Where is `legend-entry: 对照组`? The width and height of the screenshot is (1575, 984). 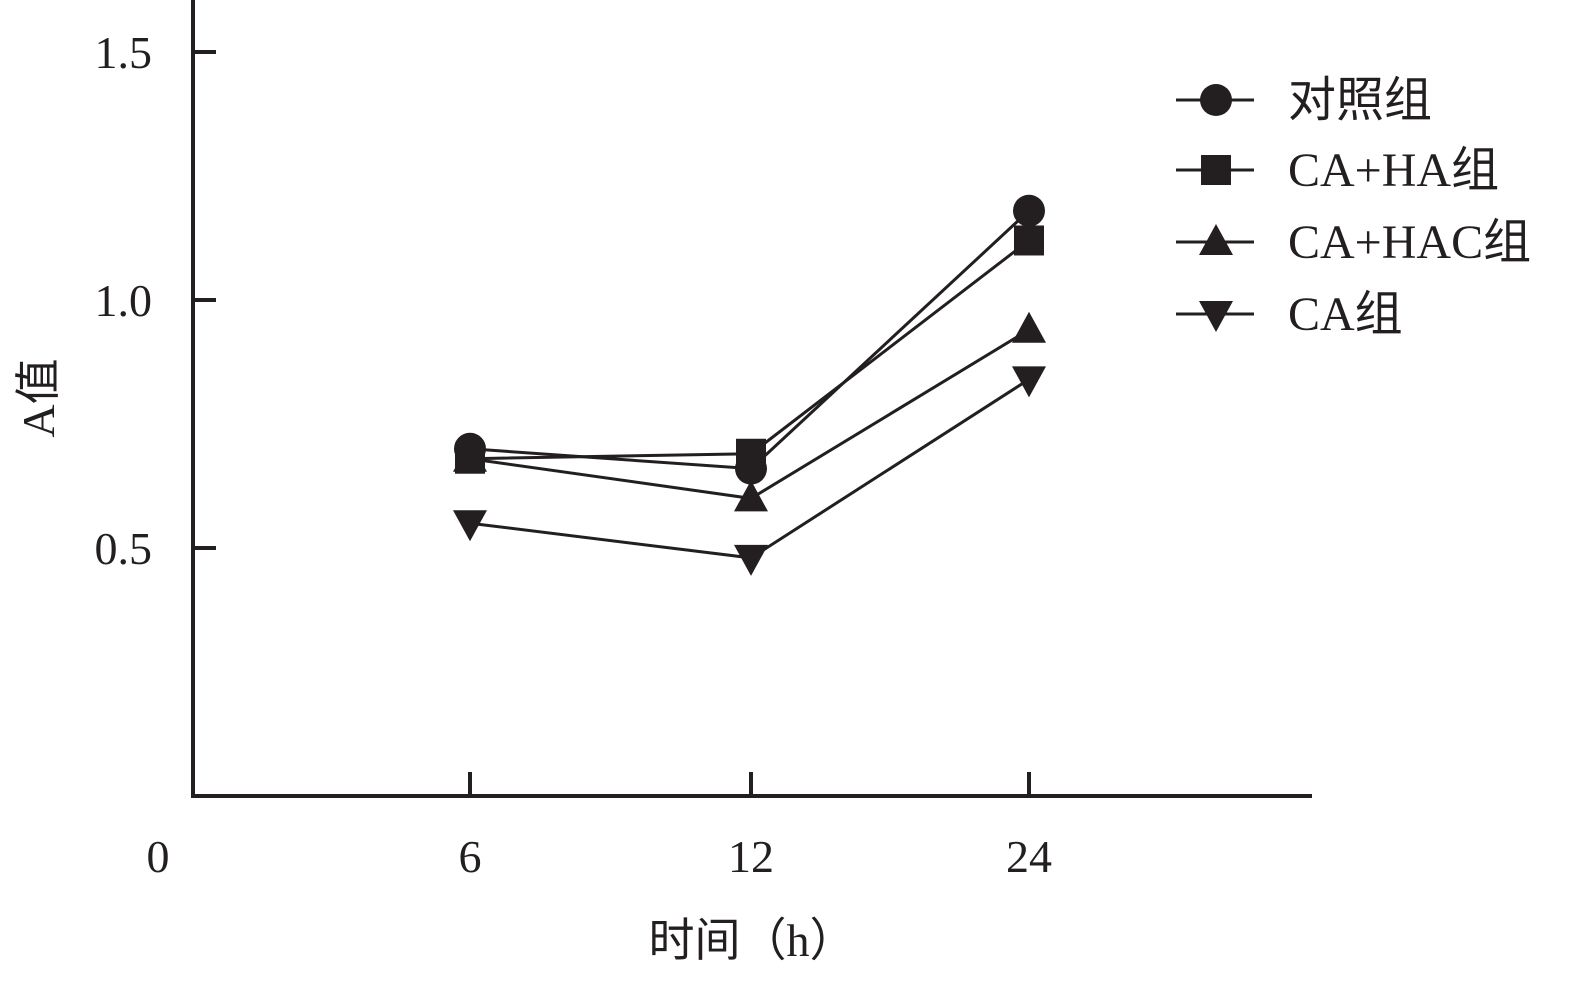 legend-entry: 对照组 is located at coordinates (1304, 100).